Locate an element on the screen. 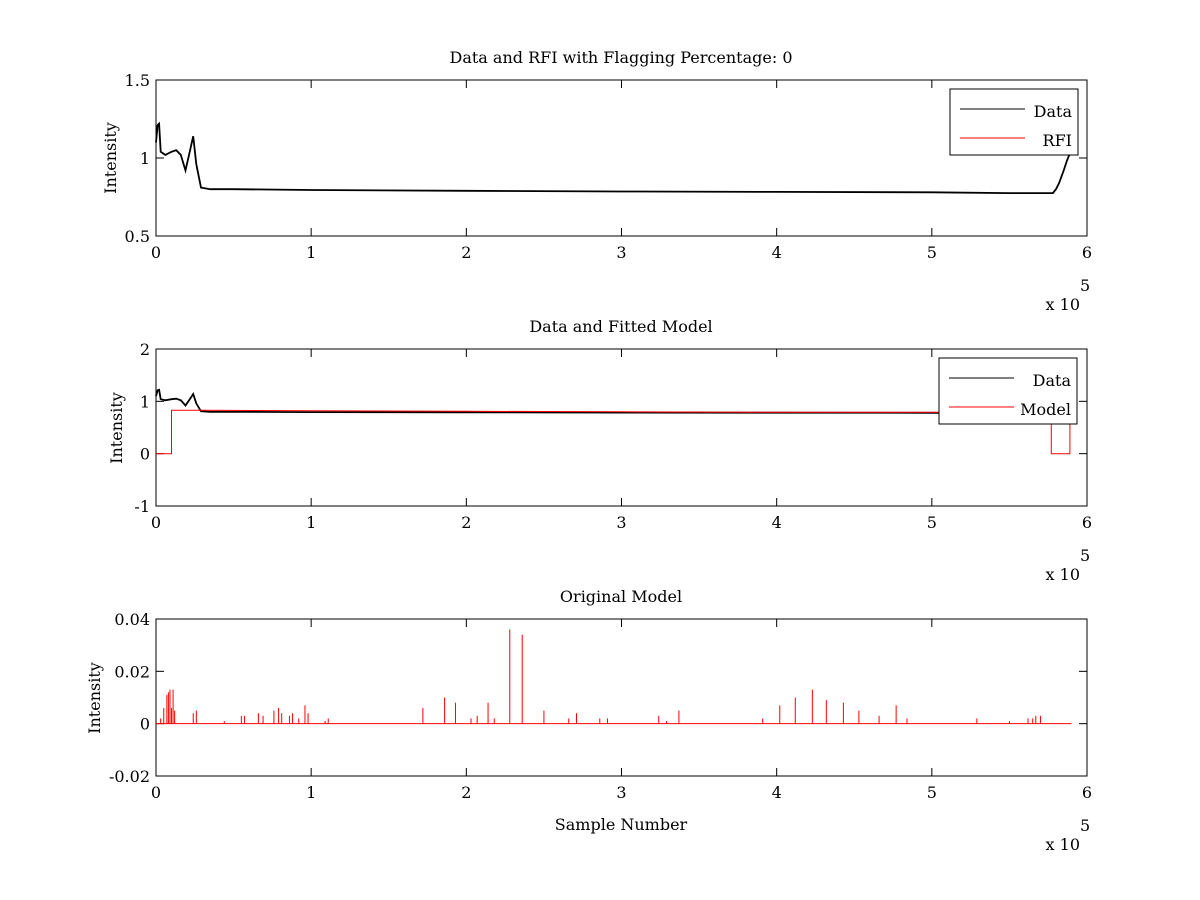  y-tick-label: 2 is located at coordinates (145, 349).